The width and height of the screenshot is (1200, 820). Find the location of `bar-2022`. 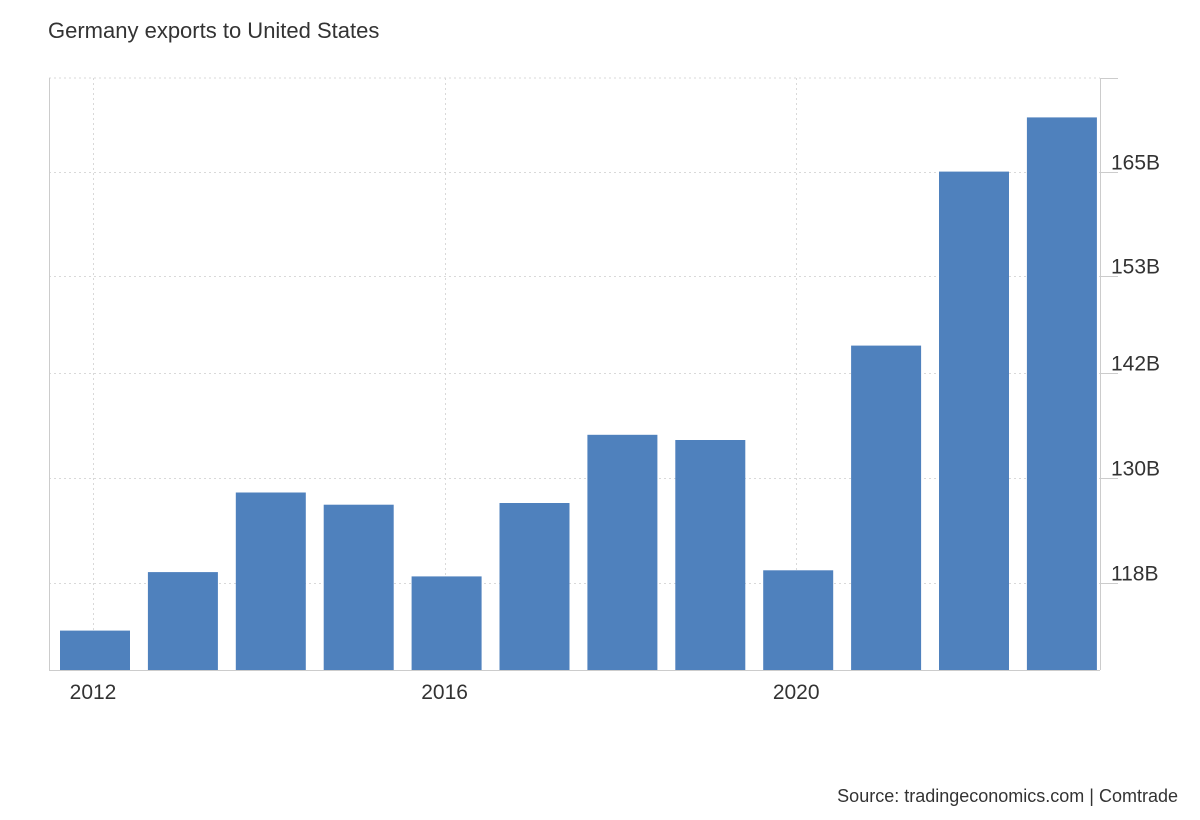

bar-2022 is located at coordinates (974, 420).